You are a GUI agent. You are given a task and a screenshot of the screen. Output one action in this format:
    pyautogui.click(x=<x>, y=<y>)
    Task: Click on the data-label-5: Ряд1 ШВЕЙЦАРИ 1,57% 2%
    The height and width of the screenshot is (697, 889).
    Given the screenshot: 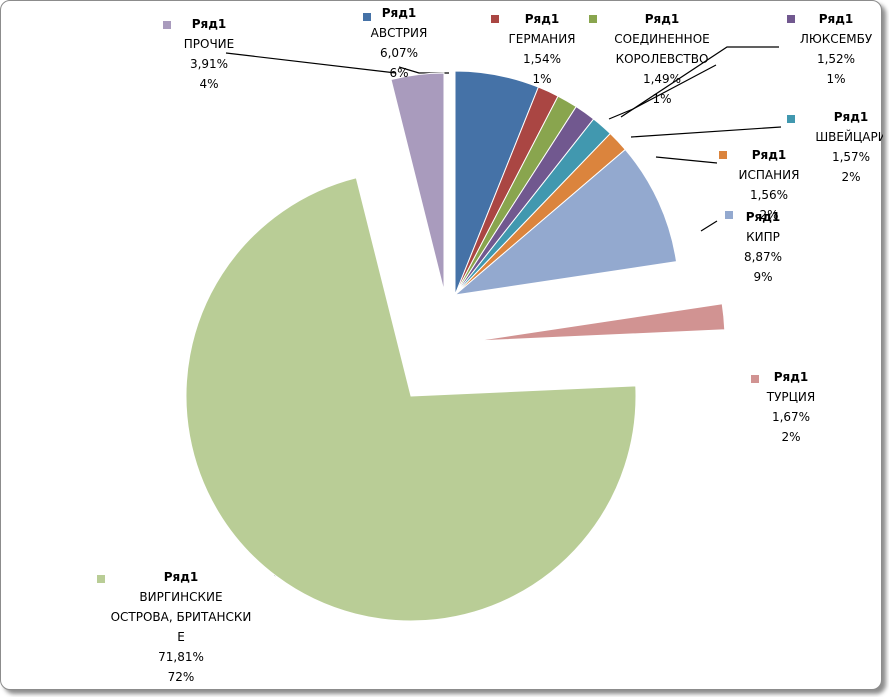 What is the action you would take?
    pyautogui.click(x=849, y=147)
    